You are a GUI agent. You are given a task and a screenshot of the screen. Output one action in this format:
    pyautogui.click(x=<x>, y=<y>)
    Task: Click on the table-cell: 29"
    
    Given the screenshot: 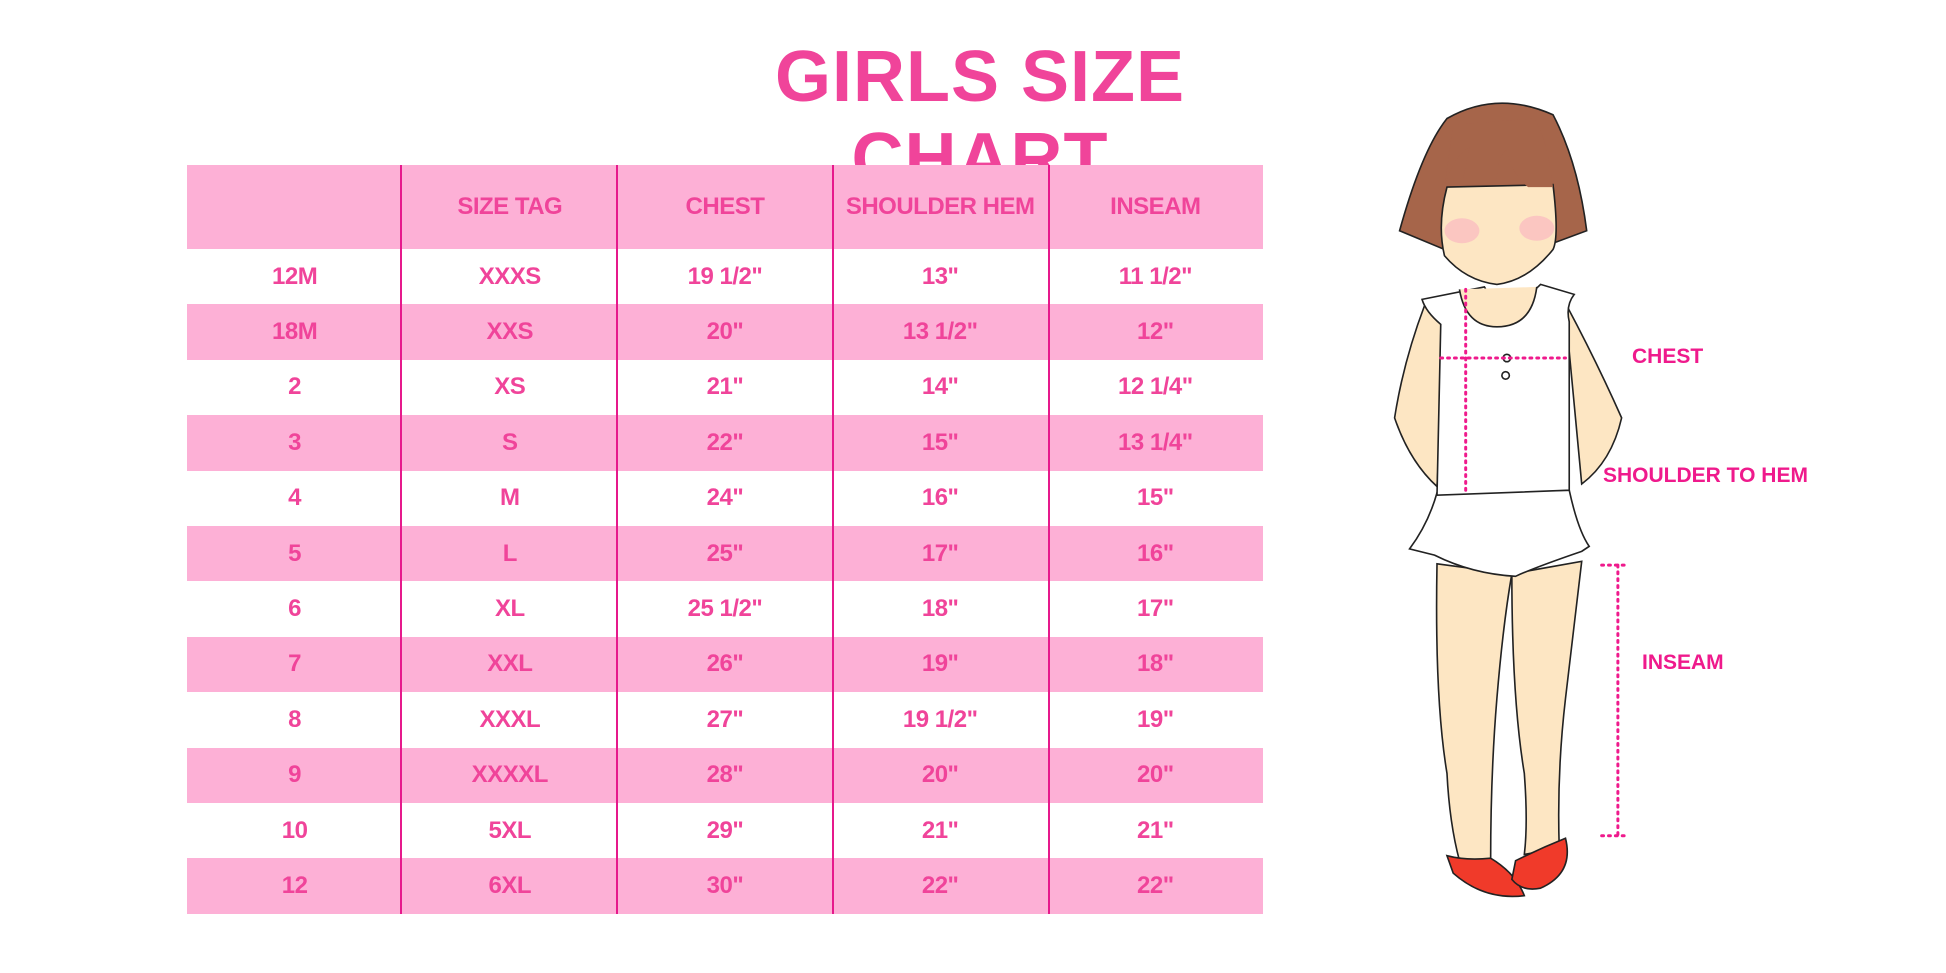 What is the action you would take?
    pyautogui.click(x=725, y=830)
    